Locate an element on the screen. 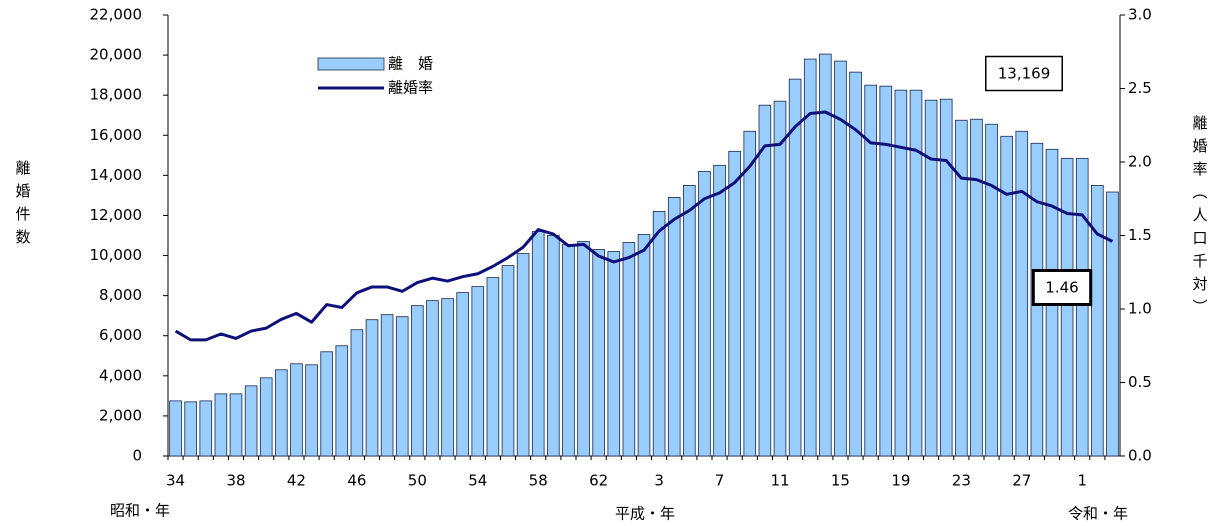 This screenshot has height=526, width=1219. era-label: 平成・年 is located at coordinates (645, 514).